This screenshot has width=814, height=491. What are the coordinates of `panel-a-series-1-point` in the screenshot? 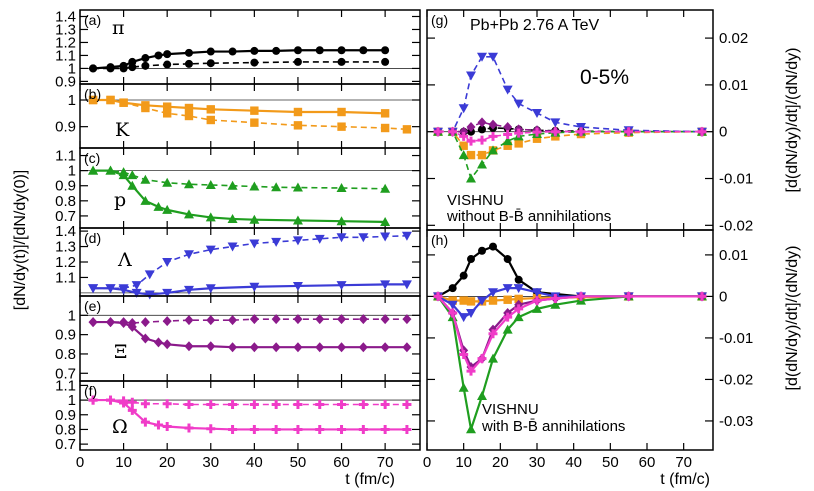 It's located at (132, 67).